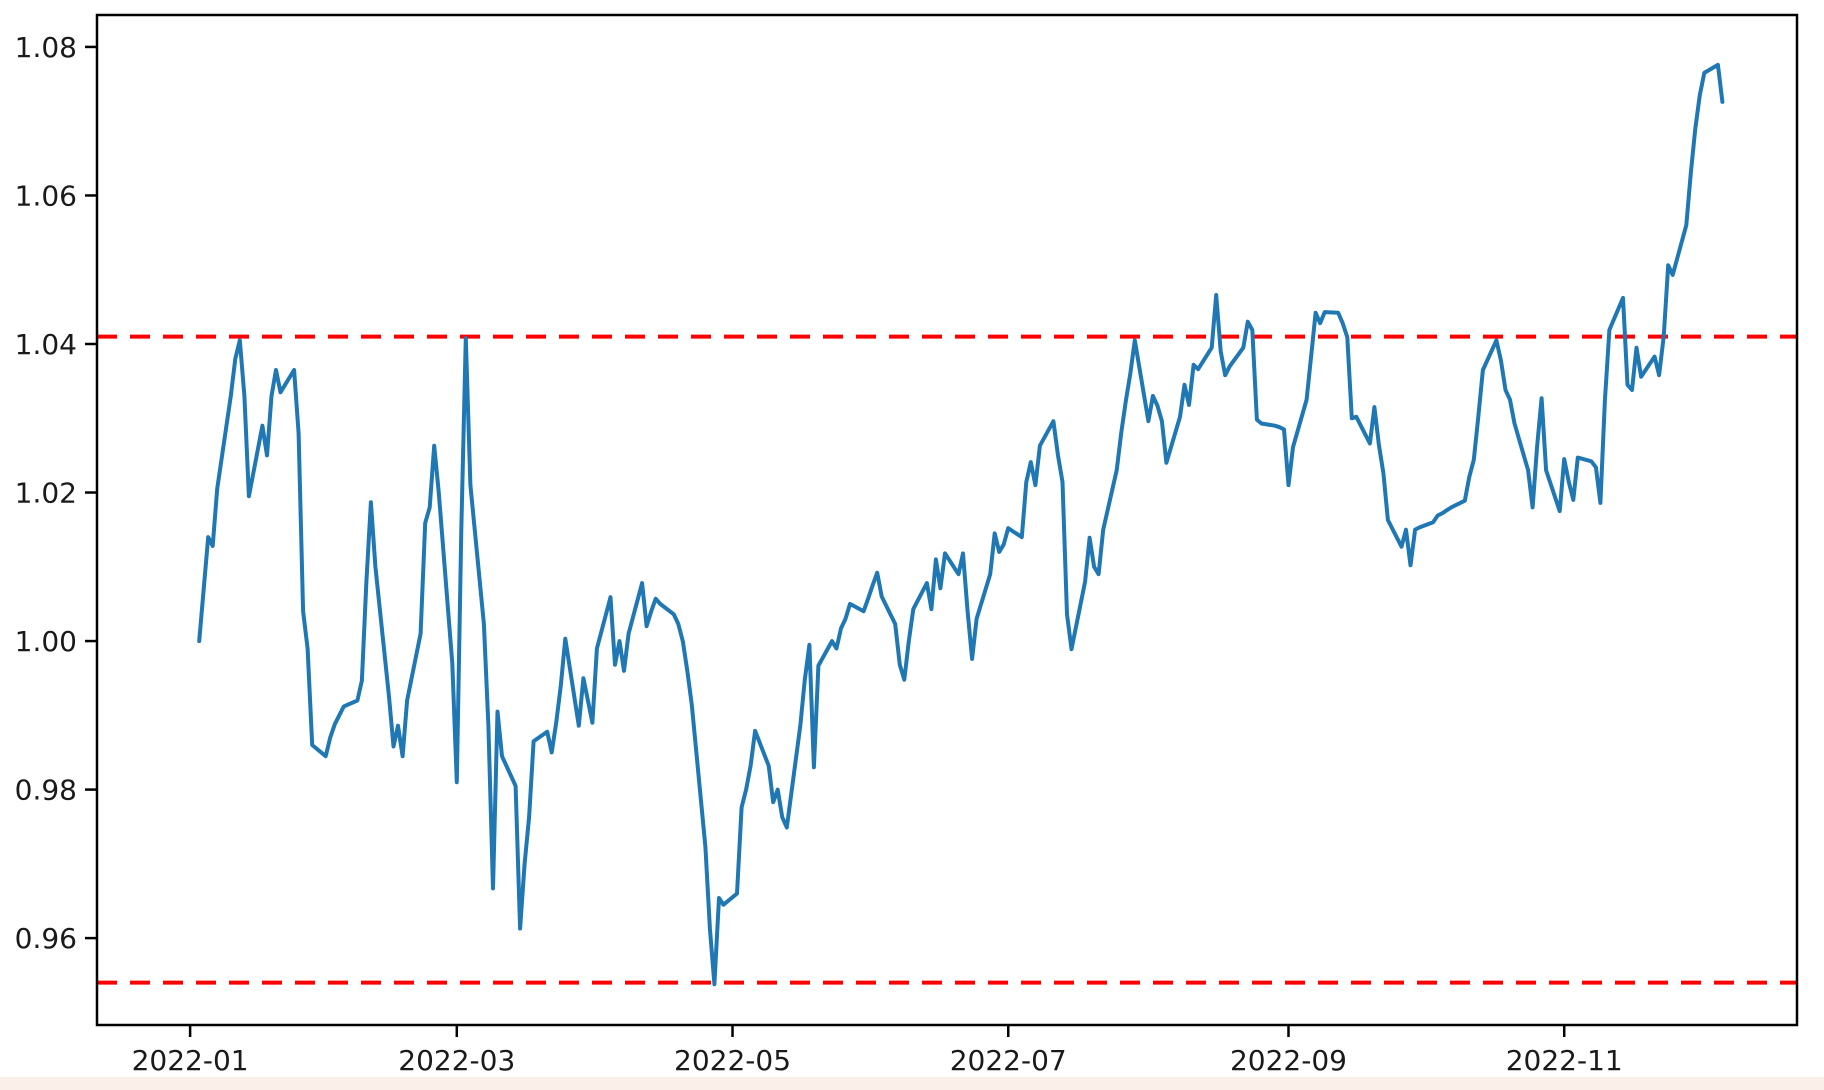 This screenshot has width=1824, height=1090. Describe the element at coordinates (46, 47) in the screenshot. I see `y-tick-label: 1.08` at that location.